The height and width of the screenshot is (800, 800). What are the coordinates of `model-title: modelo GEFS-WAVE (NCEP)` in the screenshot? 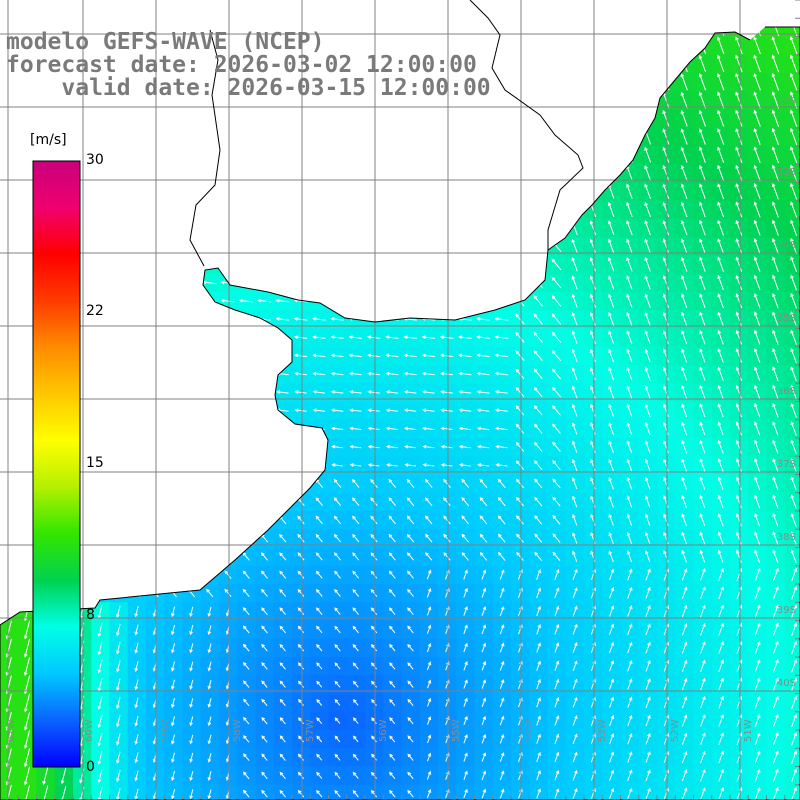 It's located at (165, 42).